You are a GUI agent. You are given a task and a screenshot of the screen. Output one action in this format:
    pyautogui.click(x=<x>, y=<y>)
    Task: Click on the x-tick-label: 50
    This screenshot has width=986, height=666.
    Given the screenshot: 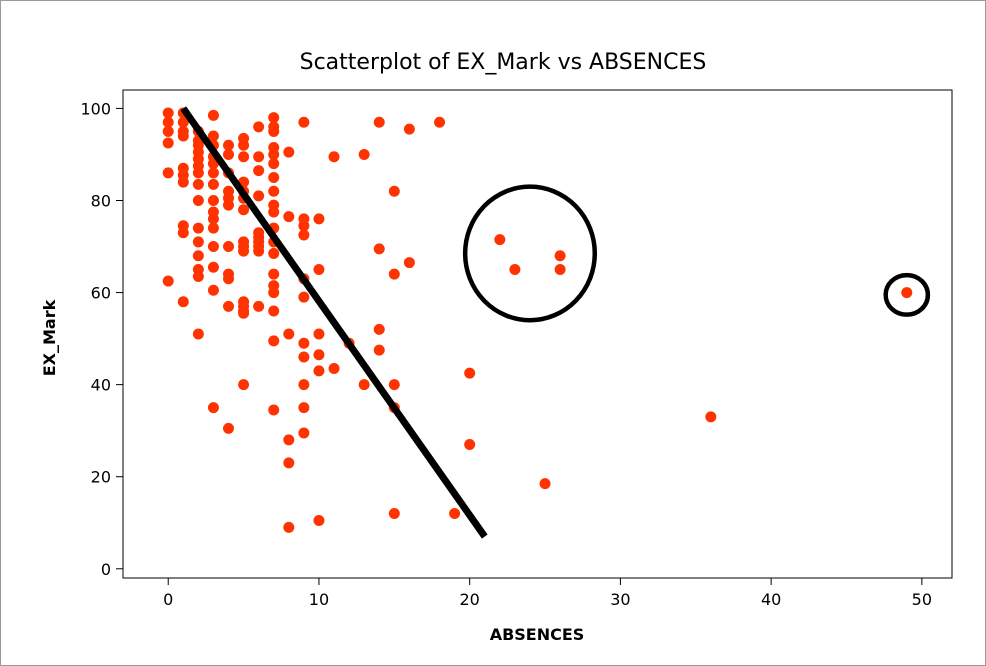 What is the action you would take?
    pyautogui.click(x=922, y=599)
    